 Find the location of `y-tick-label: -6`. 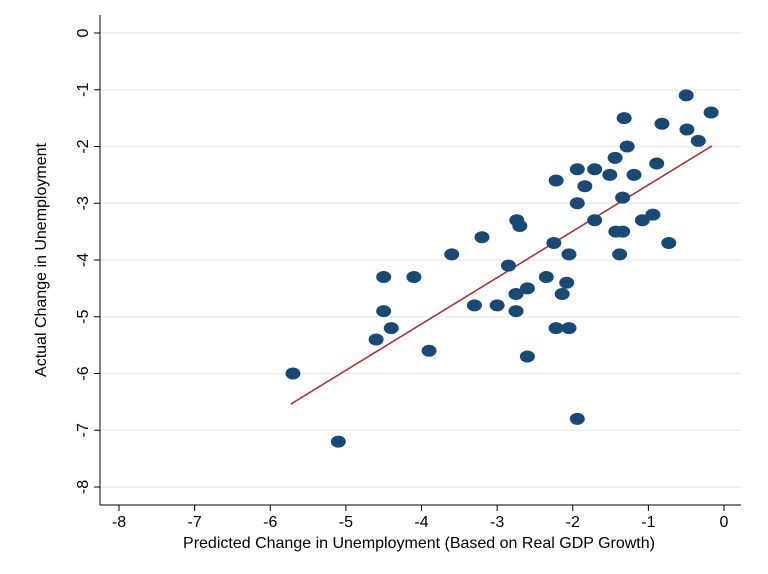

y-tick-label: -6 is located at coordinates (83, 373).